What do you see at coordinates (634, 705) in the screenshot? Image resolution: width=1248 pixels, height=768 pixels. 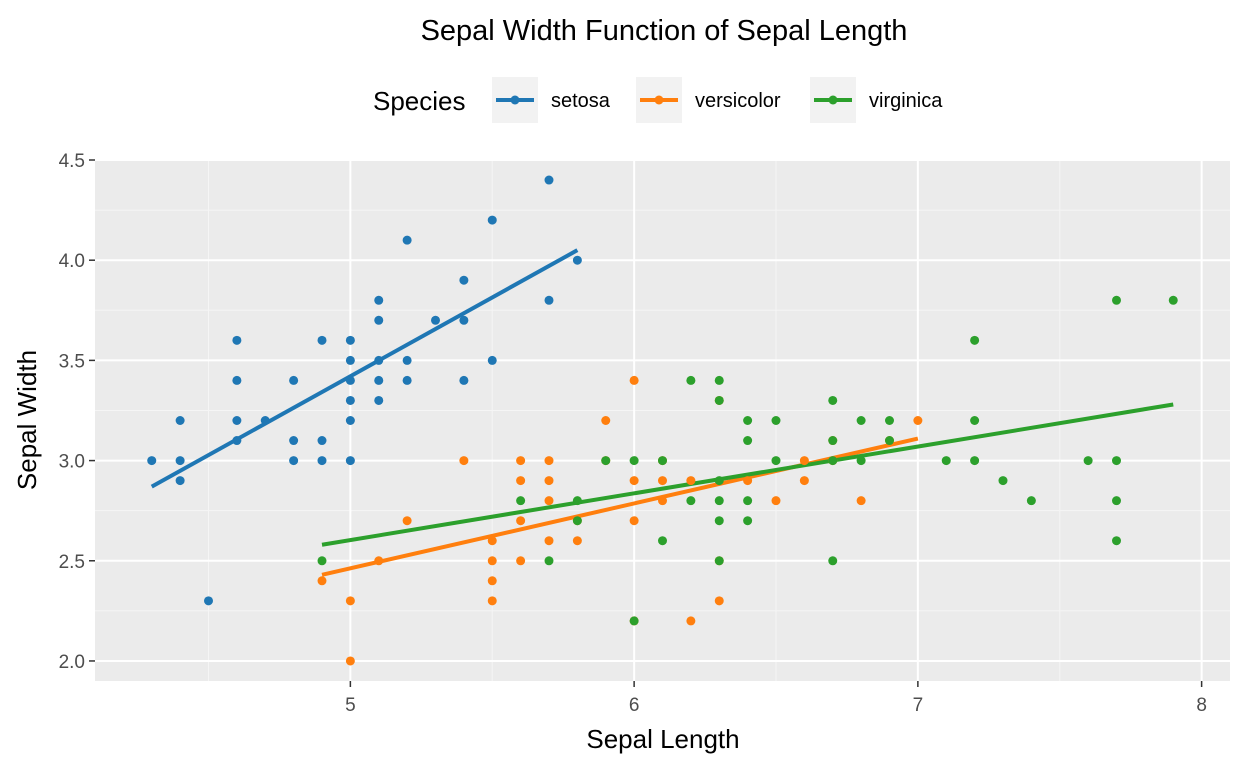 I see `x-tick-label: 6` at bounding box center [634, 705].